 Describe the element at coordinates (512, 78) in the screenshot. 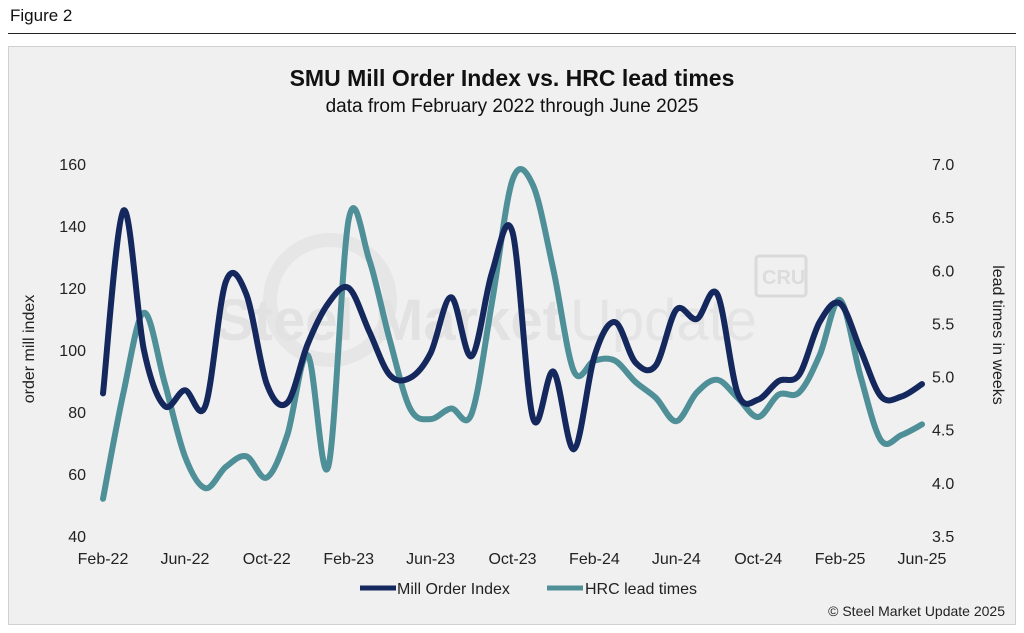

I see `chart-title: SMU Mill Order Index vs. HRC lead times` at that location.